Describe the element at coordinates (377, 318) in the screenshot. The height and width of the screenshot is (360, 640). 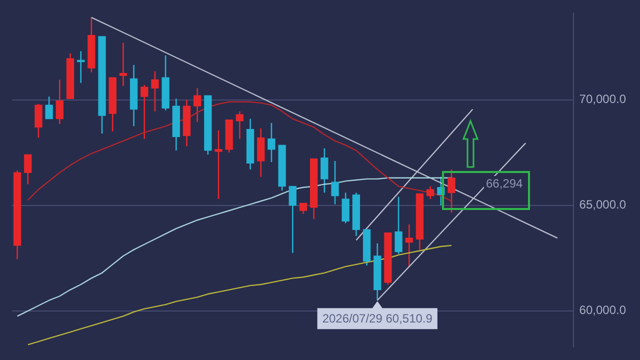
I see `annotation: 2026/07/29 60,510.9` at that location.